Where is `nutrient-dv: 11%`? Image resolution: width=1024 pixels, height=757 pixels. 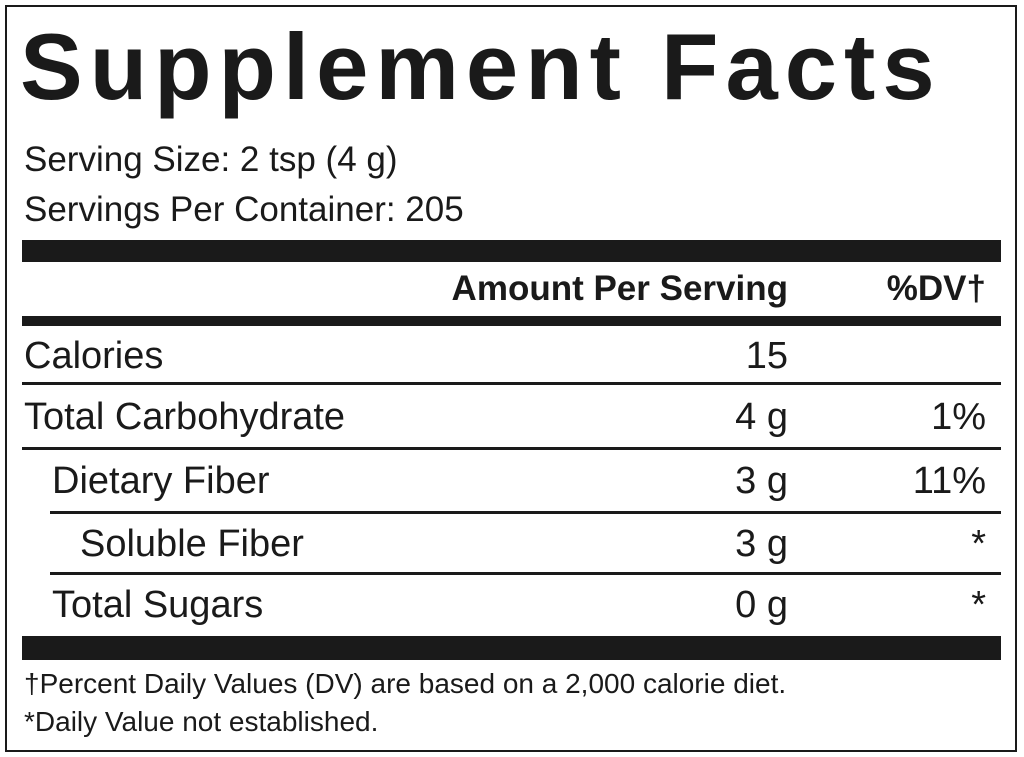 nutrient-dv: 11% is located at coordinates (949, 481).